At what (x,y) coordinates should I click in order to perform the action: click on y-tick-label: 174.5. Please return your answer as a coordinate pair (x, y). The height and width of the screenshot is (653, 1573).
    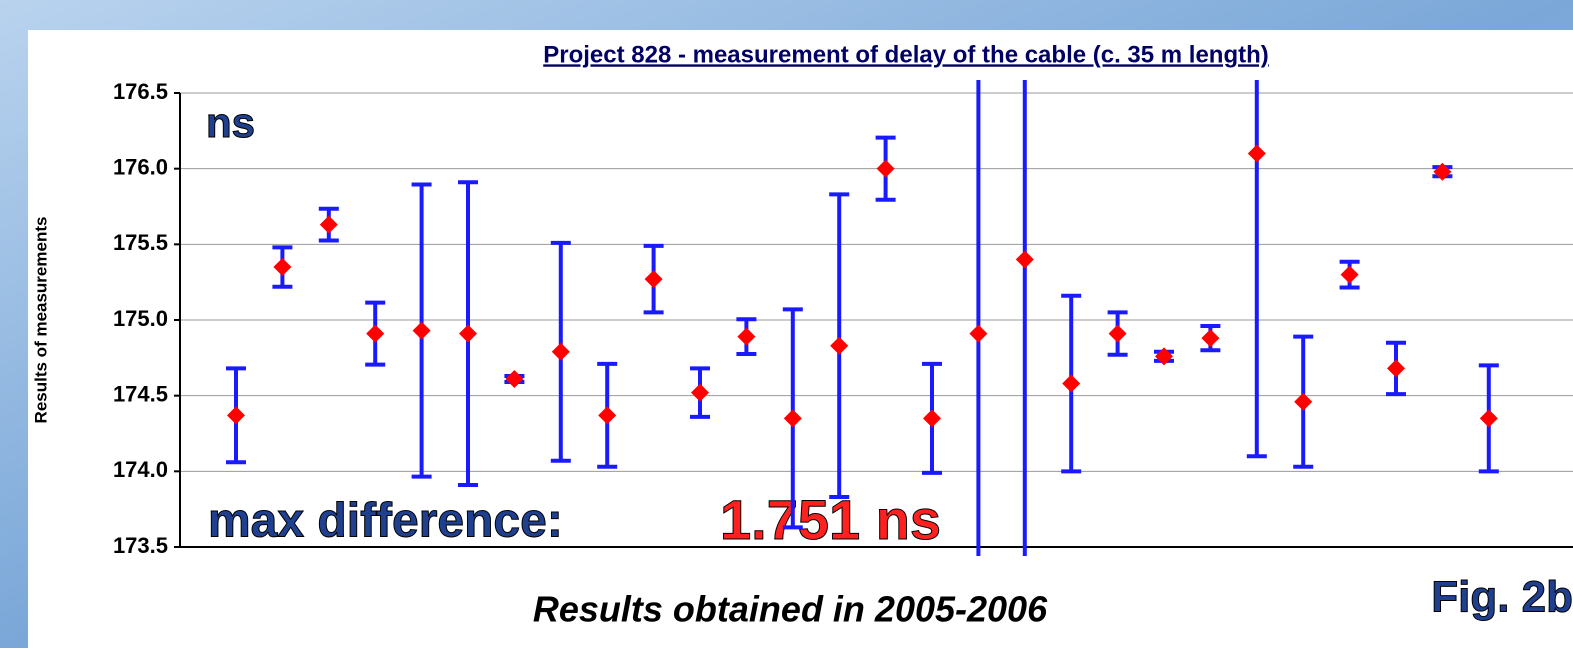
    Looking at the image, I should click on (140, 393).